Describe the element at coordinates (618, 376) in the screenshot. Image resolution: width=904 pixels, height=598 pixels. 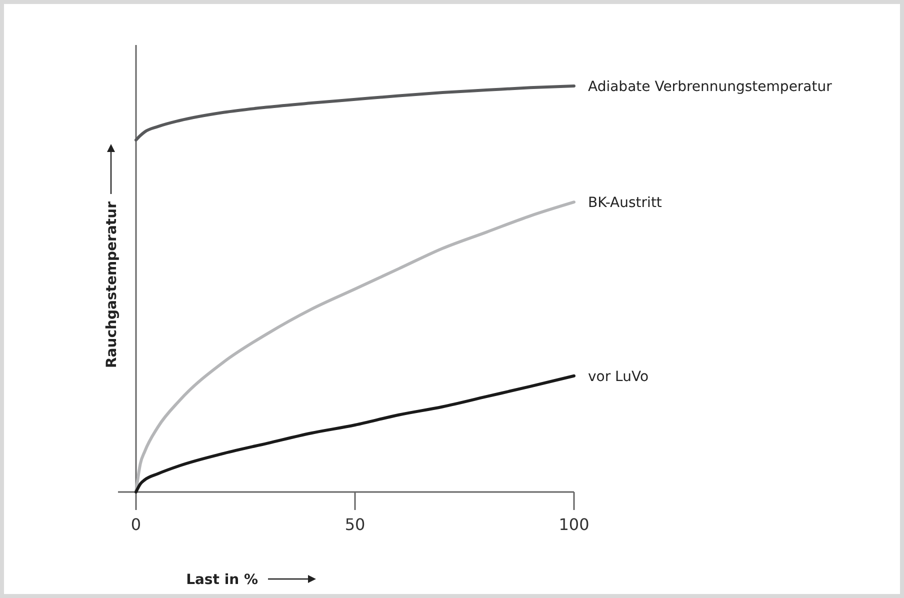
I see `series-label: vor LuVo` at that location.